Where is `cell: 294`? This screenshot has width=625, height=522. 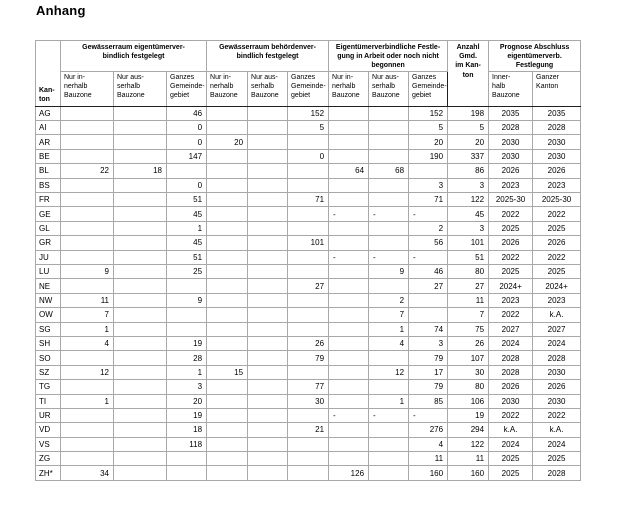
cell: 294 is located at coordinates (468, 430).